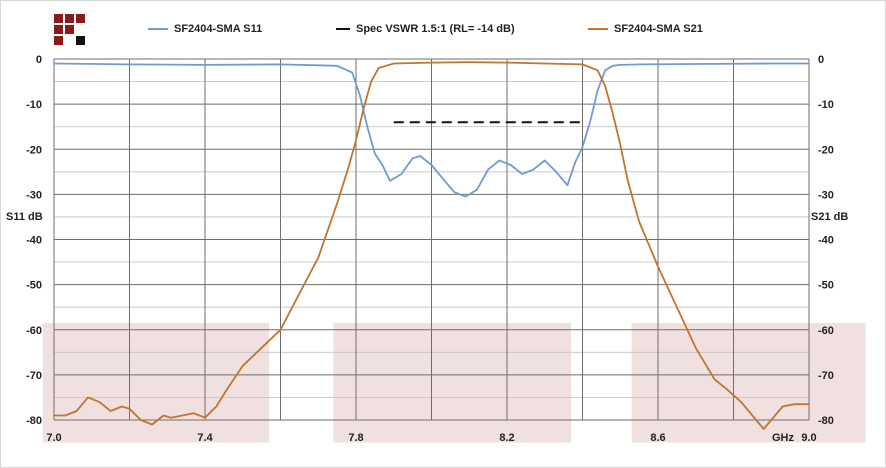  What do you see at coordinates (826, 376) in the screenshot?
I see `y-tick-right-label: -70` at bounding box center [826, 376].